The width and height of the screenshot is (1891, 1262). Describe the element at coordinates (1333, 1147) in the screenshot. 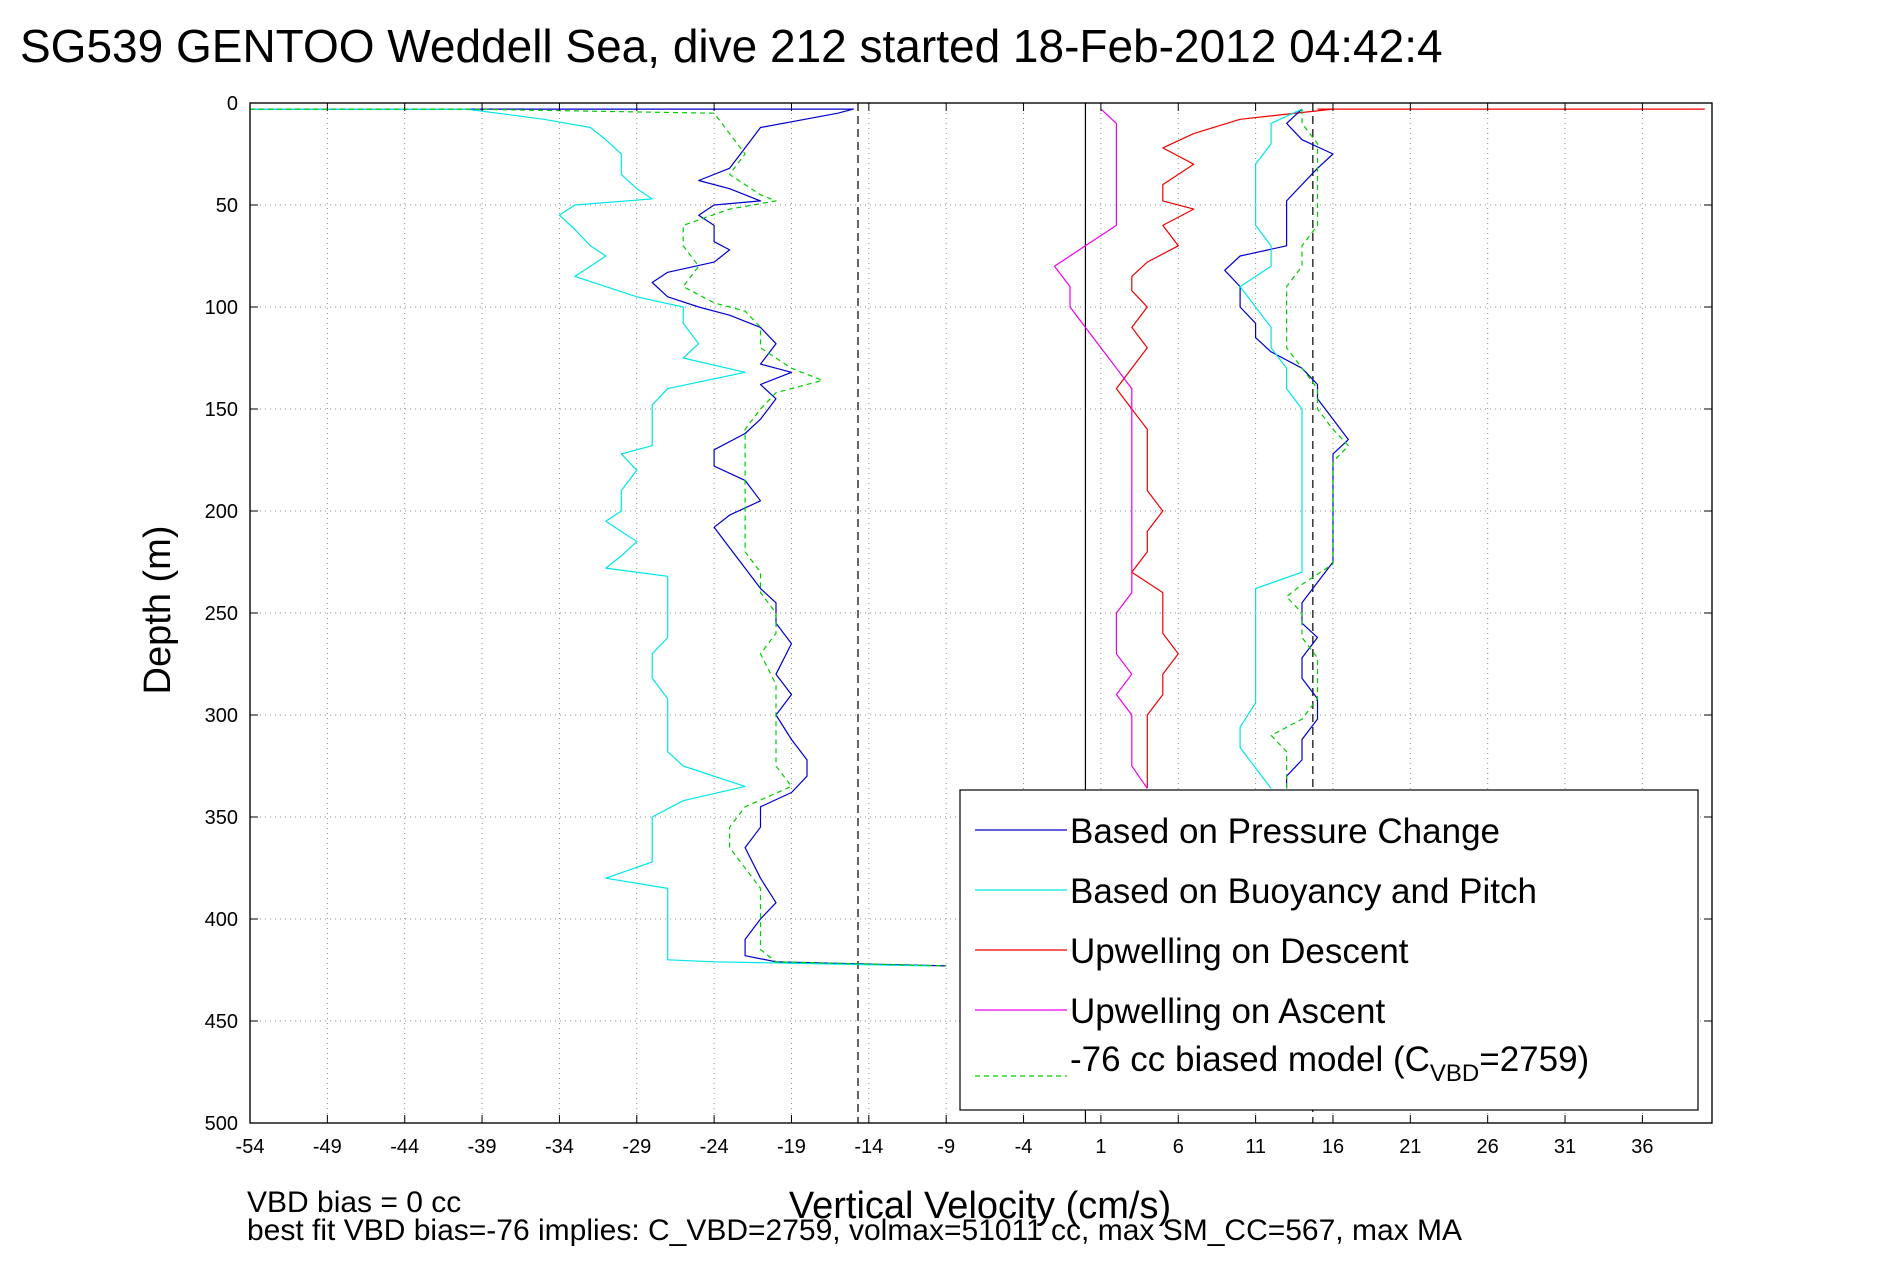

I see `x-tick-label: 16` at that location.